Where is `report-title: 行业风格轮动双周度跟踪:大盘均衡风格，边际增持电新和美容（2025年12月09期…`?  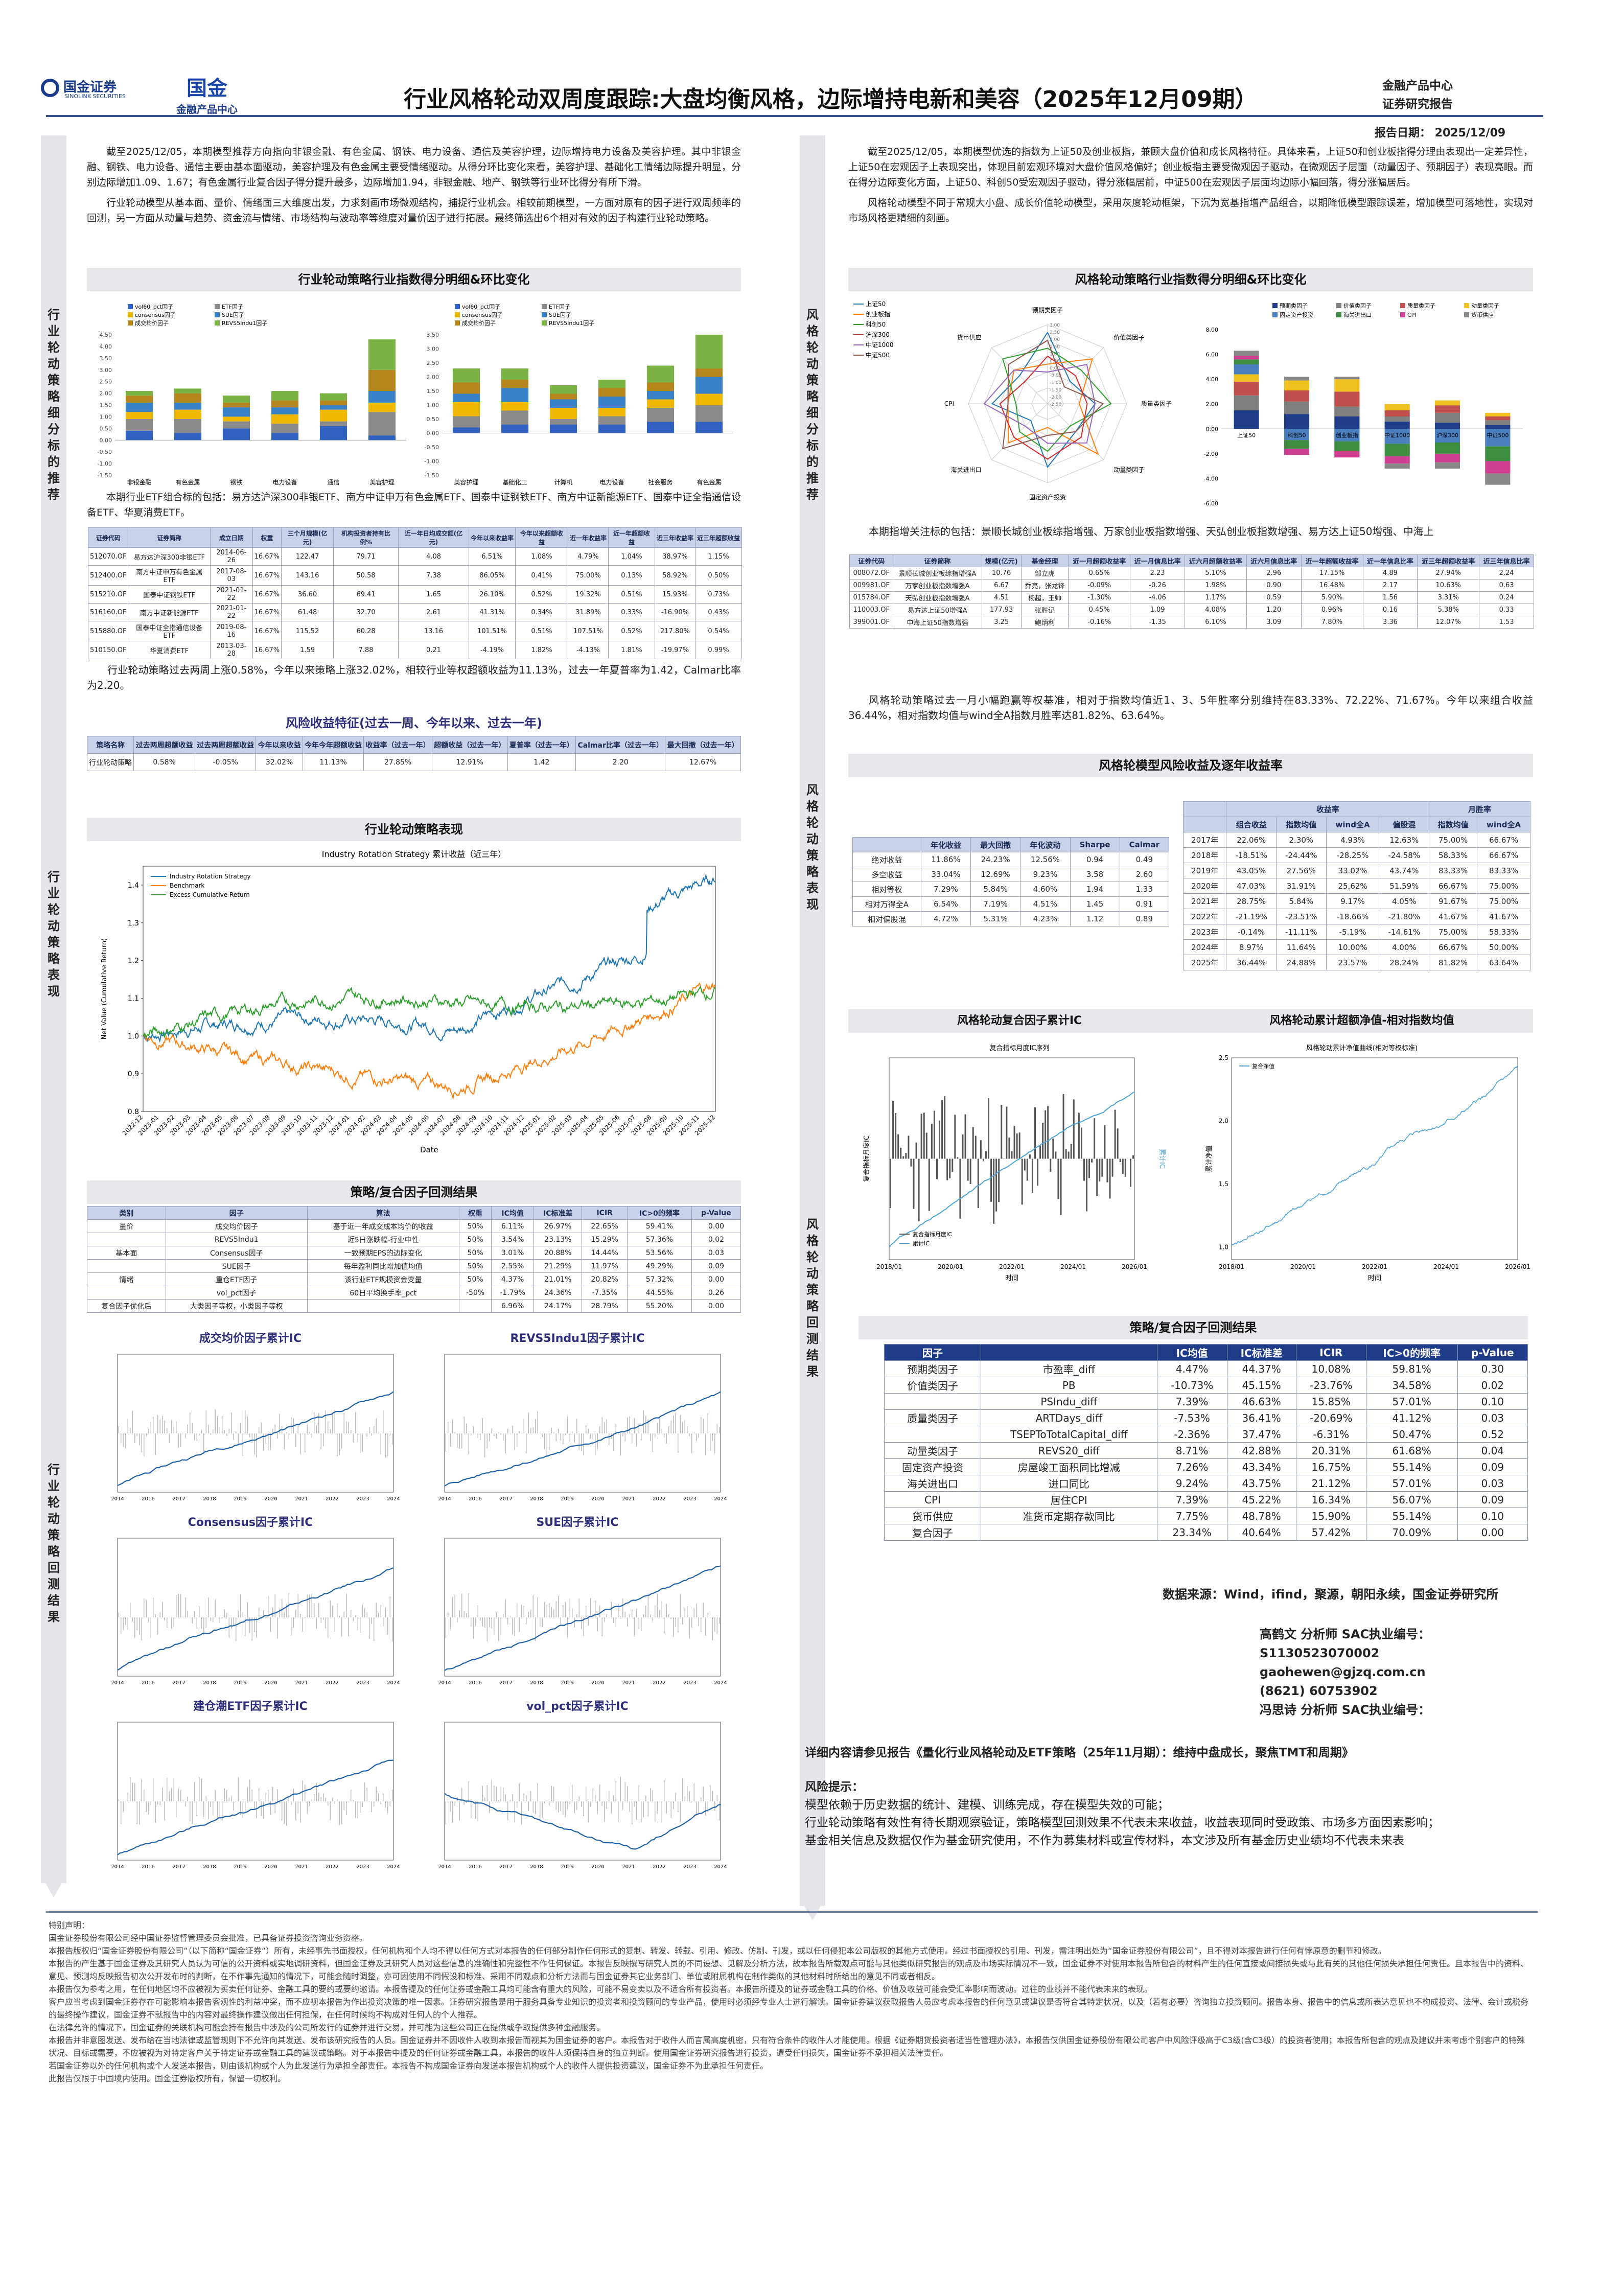
report-title: 行业风格轮动双周度跟踪:大盘均衡风格，边际增持电新和美容（2025年12月09期… is located at coordinates (831, 99).